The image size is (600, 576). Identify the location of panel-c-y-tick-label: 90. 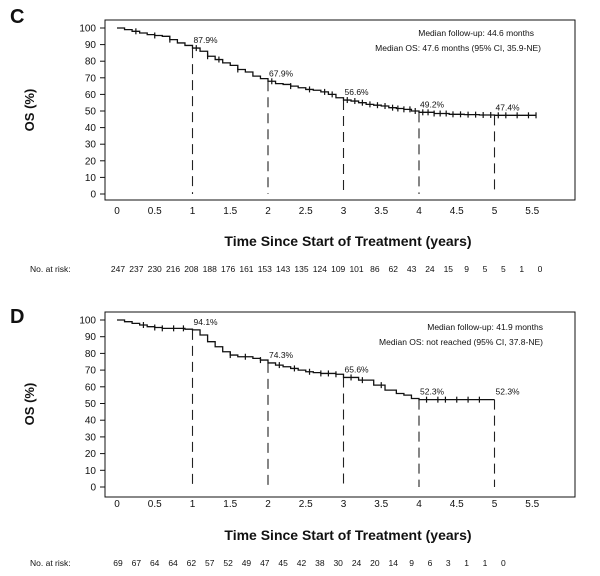
(91, 45).